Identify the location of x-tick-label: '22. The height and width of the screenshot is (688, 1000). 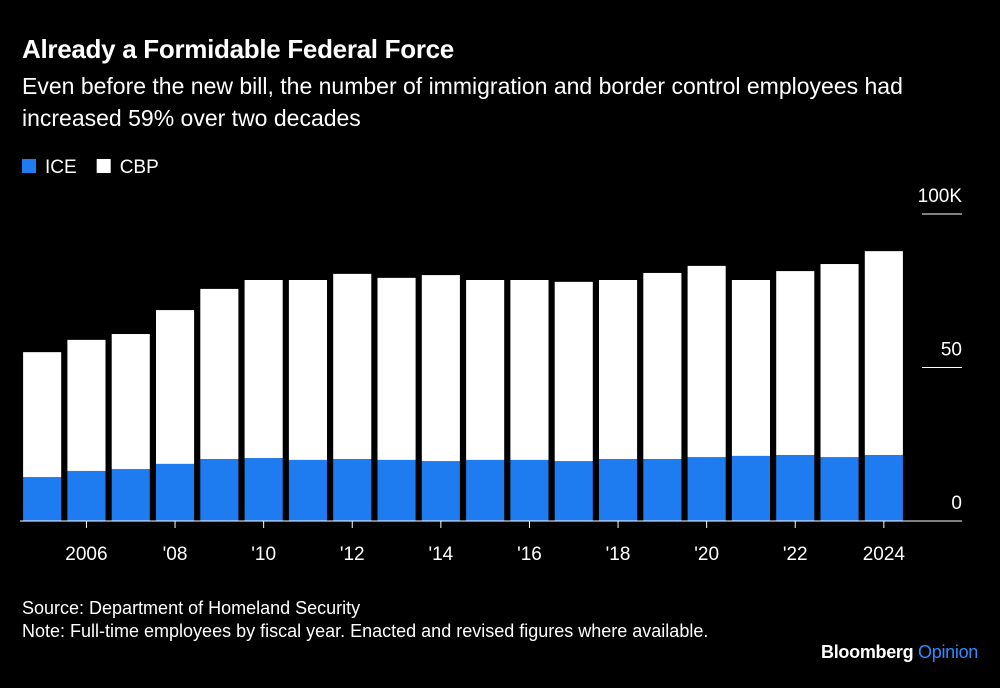
(795, 554).